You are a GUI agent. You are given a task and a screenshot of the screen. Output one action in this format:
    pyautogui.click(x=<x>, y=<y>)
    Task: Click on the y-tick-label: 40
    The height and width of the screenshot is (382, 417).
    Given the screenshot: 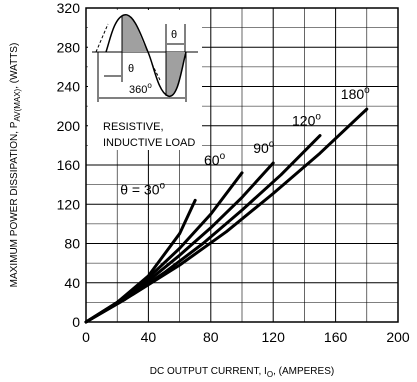 What is the action you would take?
    pyautogui.click(x=72, y=283)
    